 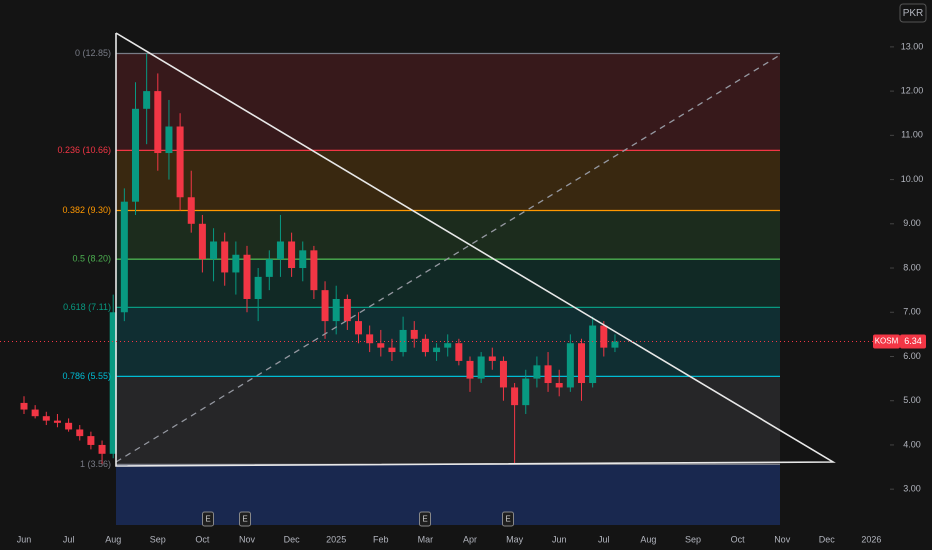 What do you see at coordinates (912, 489) in the screenshot?
I see `y-tick-label: 3.00` at bounding box center [912, 489].